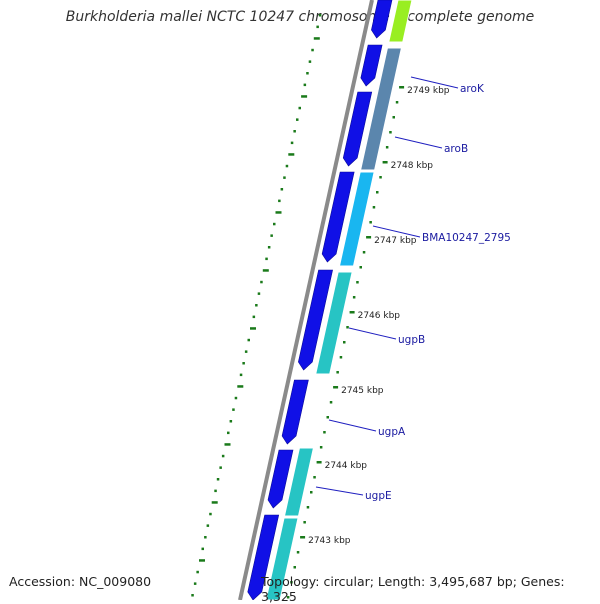 This screenshot has height=604, width=600. Describe the element at coordinates (329, 541) in the screenshot. I see `tick-label: 2743 kbp` at that location.